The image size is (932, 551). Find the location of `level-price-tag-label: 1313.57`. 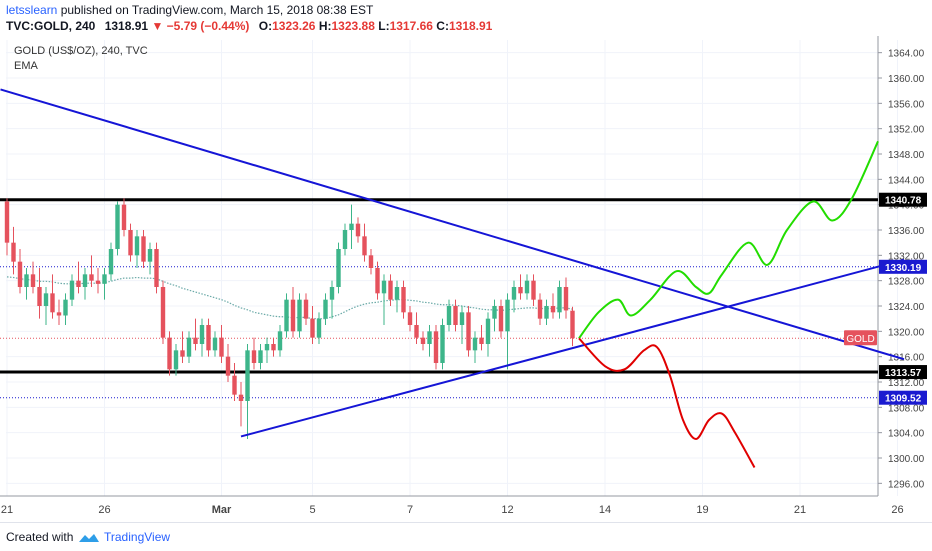

level-price-tag-label: 1313.57 is located at coordinates (903, 373).